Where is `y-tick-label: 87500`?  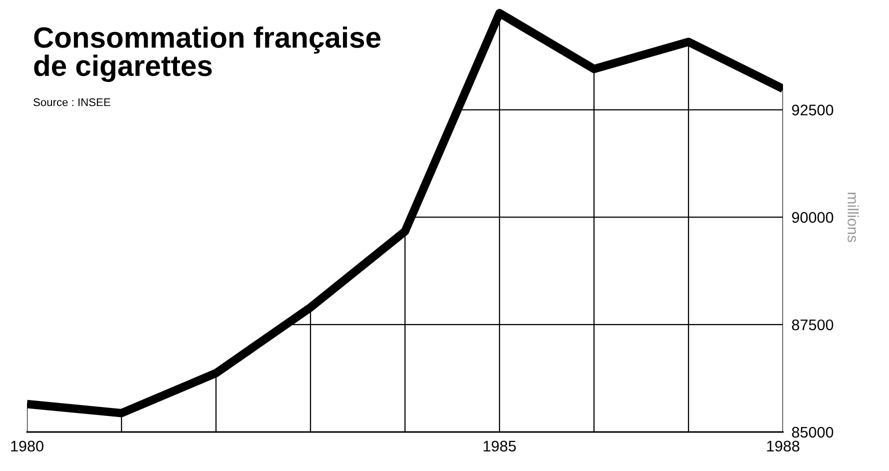 y-tick-label: 87500 is located at coordinates (813, 324).